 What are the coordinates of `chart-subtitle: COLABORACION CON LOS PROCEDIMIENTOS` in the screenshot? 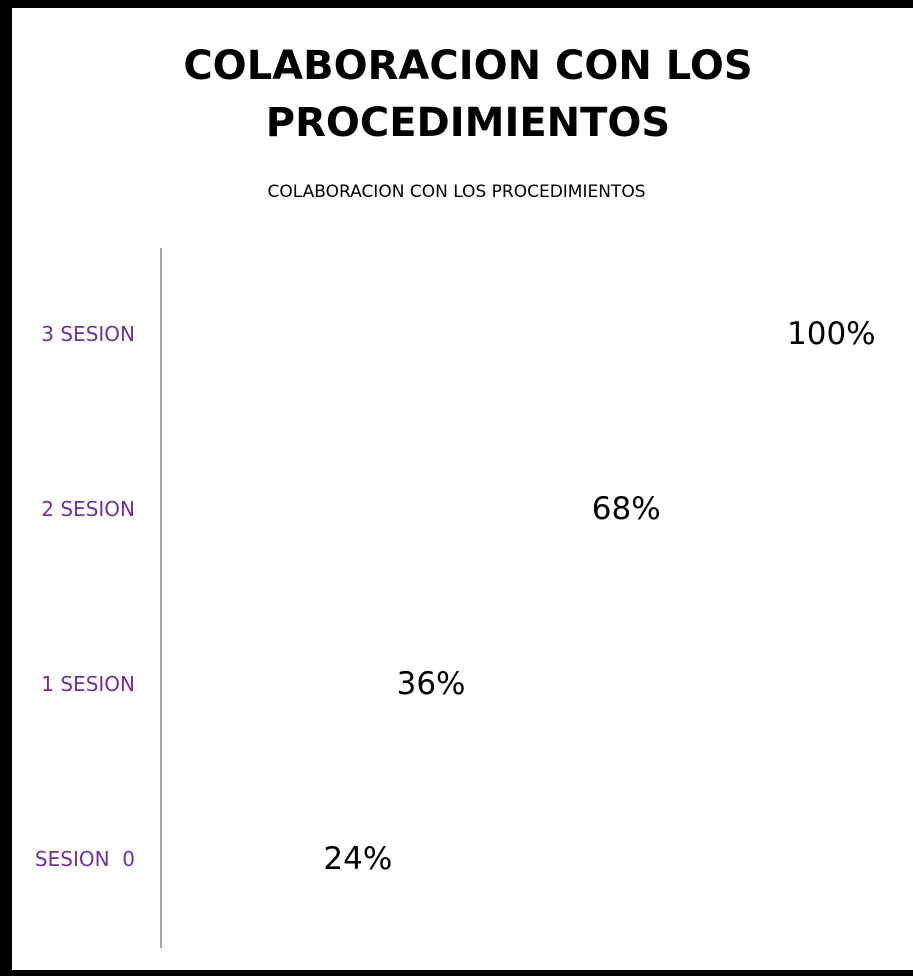 It's located at (456, 192).